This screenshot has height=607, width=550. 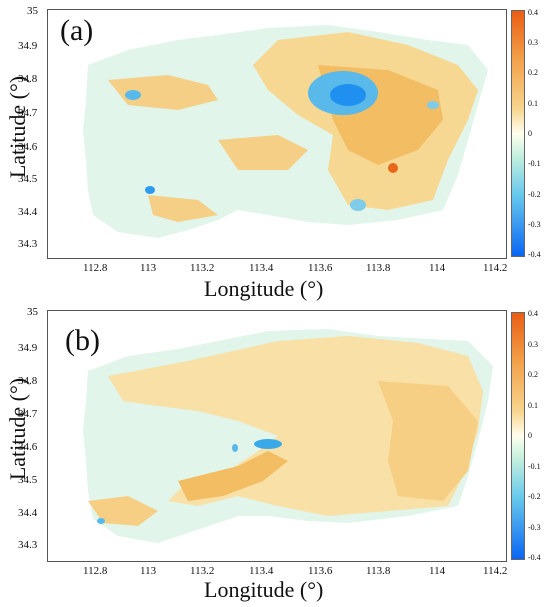 I want to click on xtick-a-3: 113.4, so click(x=261, y=268).